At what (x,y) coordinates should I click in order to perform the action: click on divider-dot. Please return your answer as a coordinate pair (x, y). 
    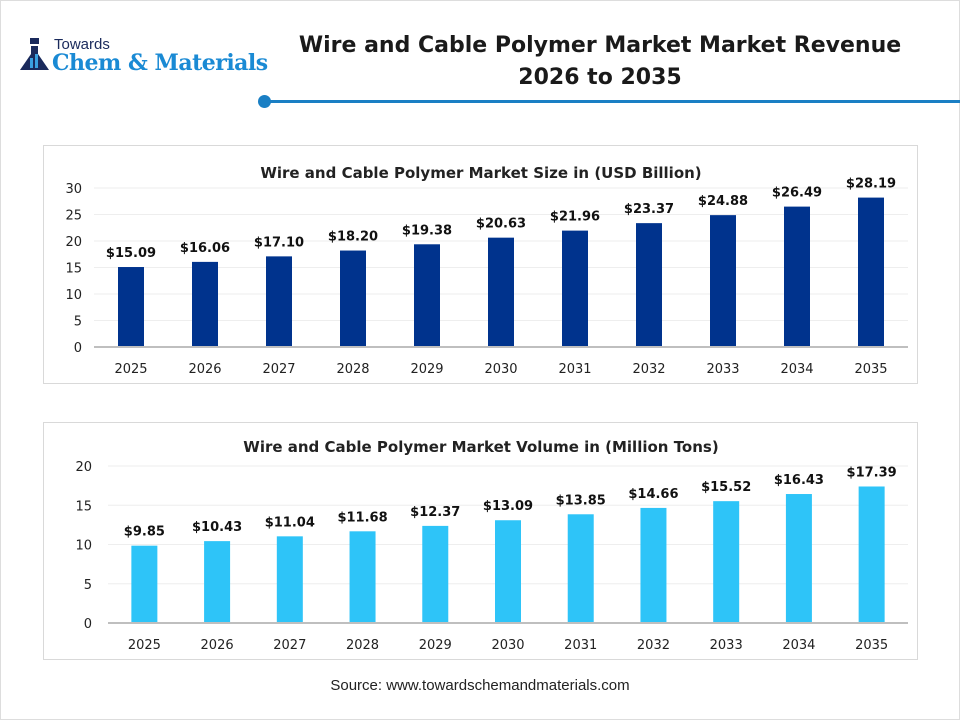
    Looking at the image, I should click on (264, 101).